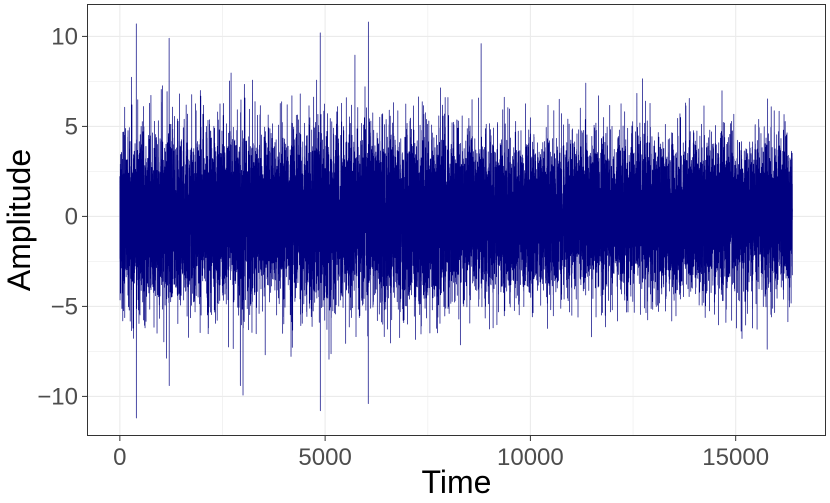 This screenshot has width=830, height=503. What do you see at coordinates (457, 482) in the screenshot?
I see `x-axis-title: Time` at bounding box center [457, 482].